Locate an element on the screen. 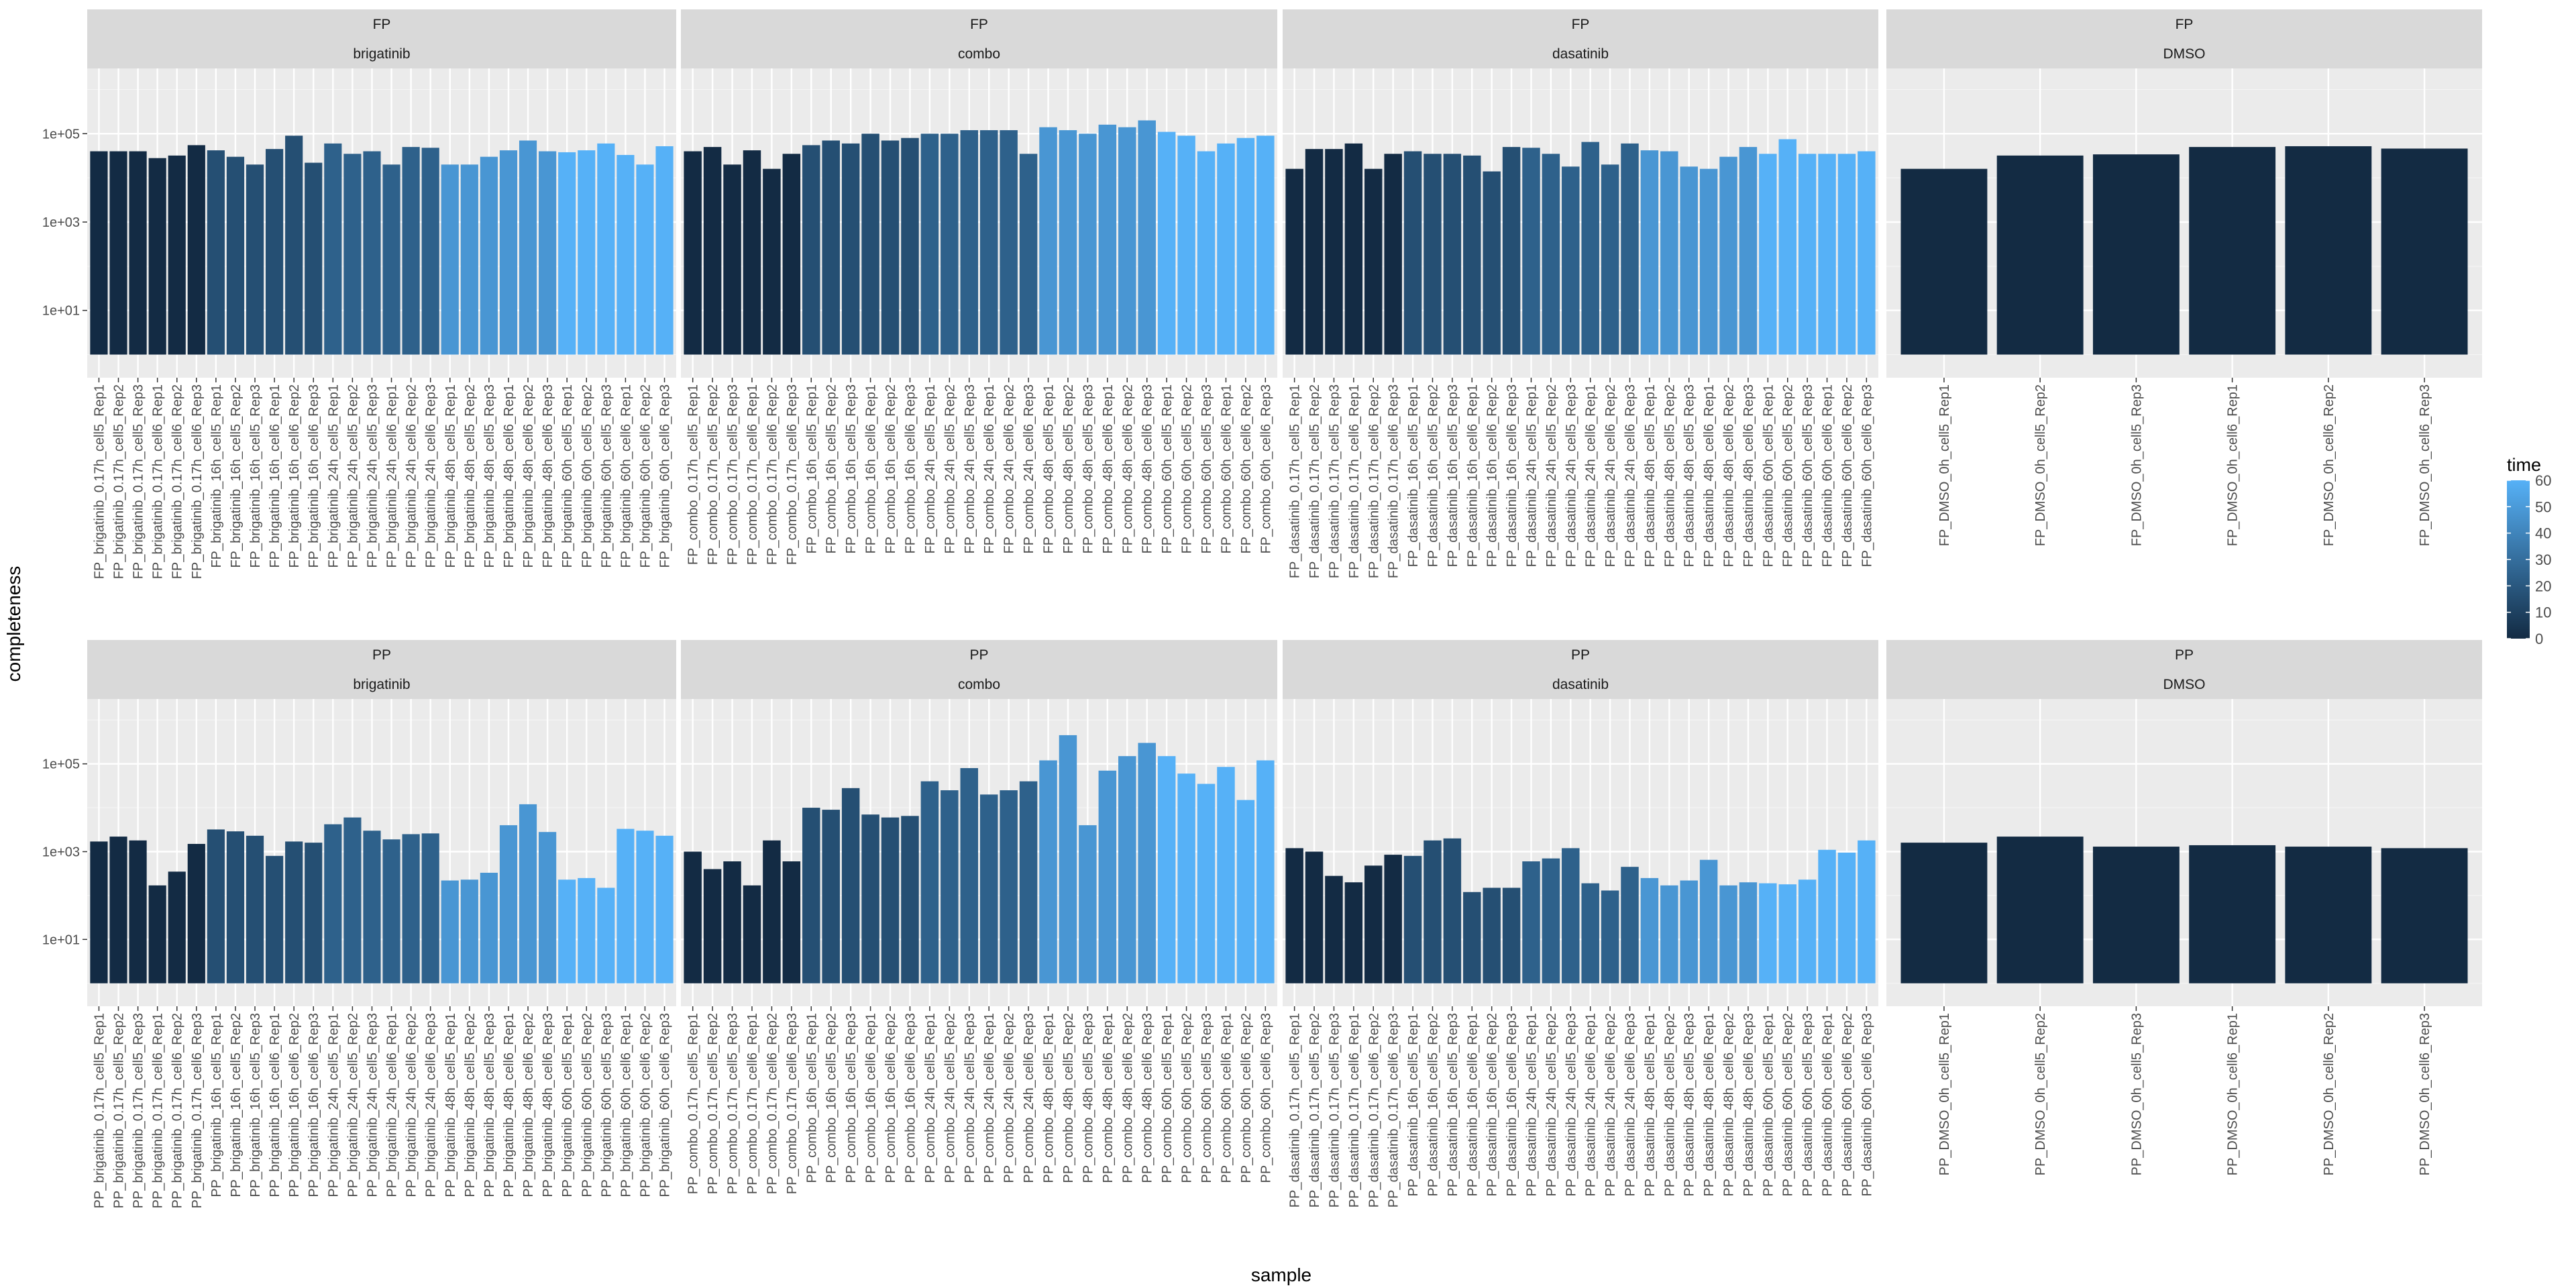 The image size is (2576, 1288). x-tick-label: FP_combo_48h_cell6_Rep3 is located at coordinates (1147, 468).